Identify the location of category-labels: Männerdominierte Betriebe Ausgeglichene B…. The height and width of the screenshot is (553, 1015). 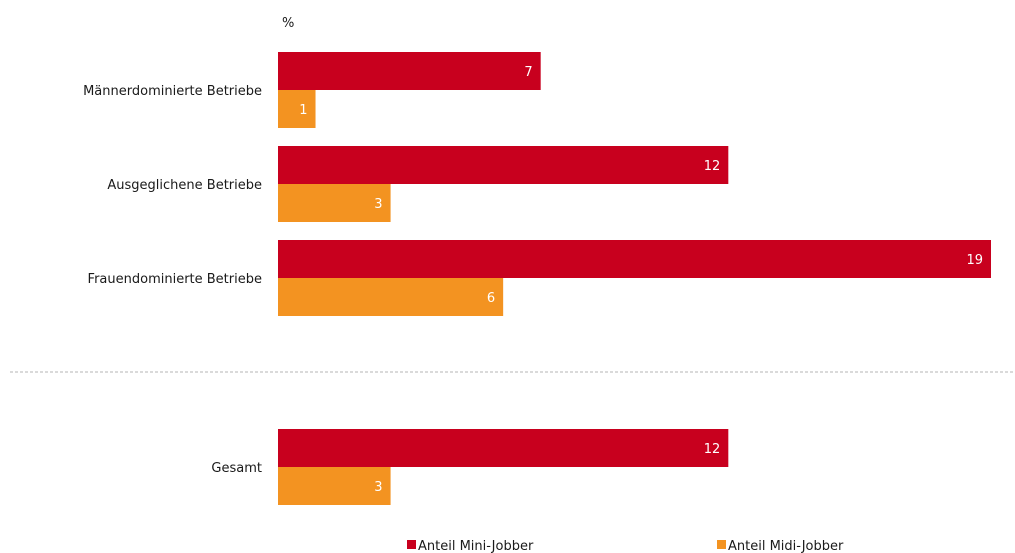
(172, 280).